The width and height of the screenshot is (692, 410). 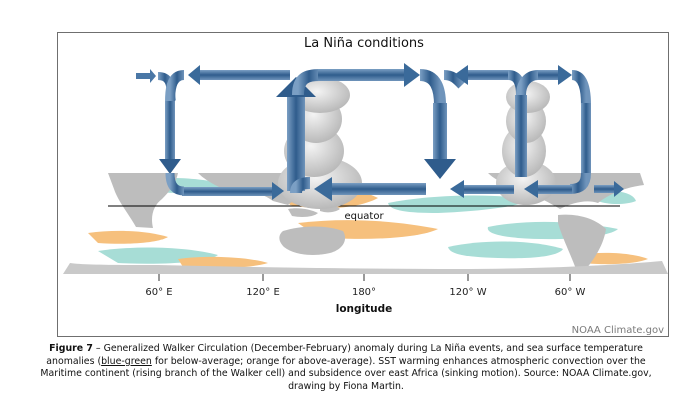 What do you see at coordinates (303, 212) in the screenshot?
I see `maritime-continent-land` at bounding box center [303, 212].